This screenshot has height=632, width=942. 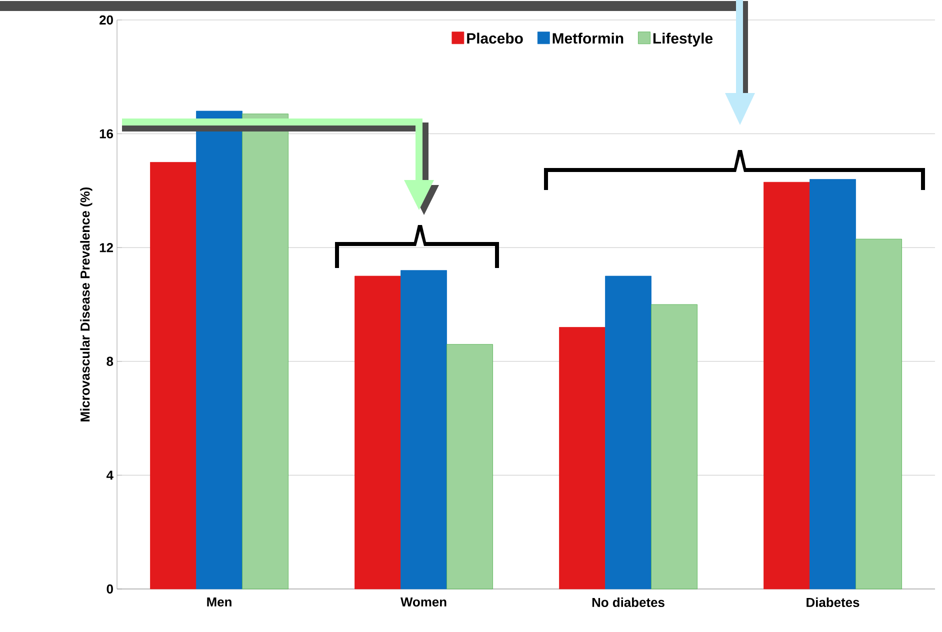 I want to click on y-tick-label: 20, so click(x=106, y=20).